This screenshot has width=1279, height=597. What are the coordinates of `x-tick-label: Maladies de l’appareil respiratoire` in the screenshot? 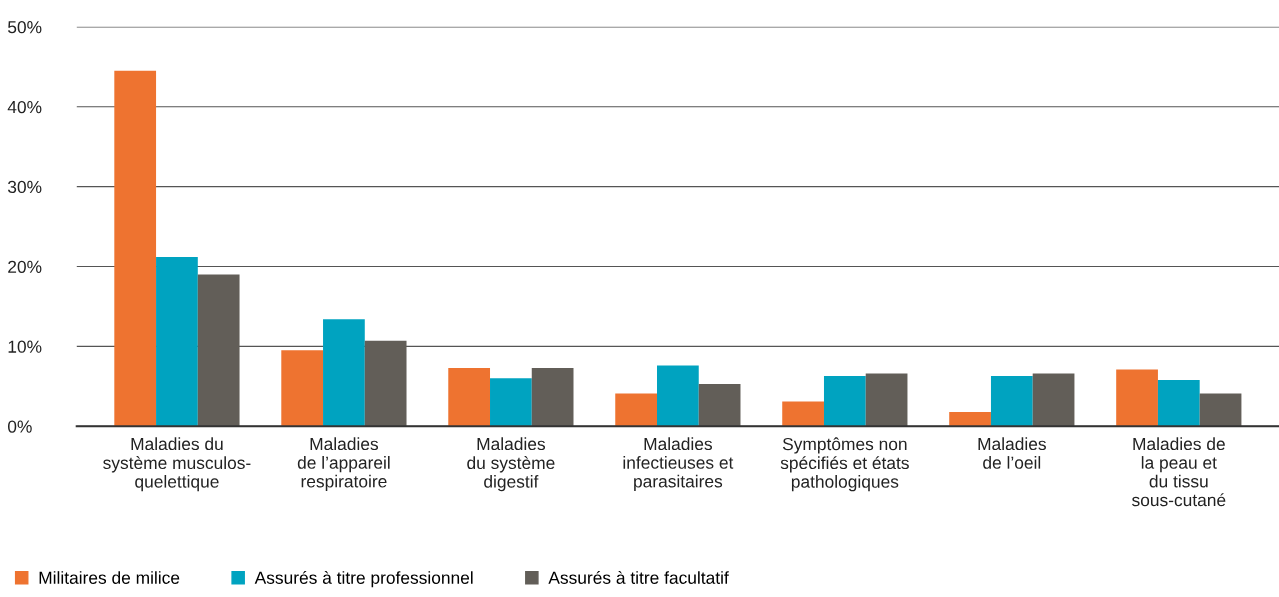 It's located at (343, 464).